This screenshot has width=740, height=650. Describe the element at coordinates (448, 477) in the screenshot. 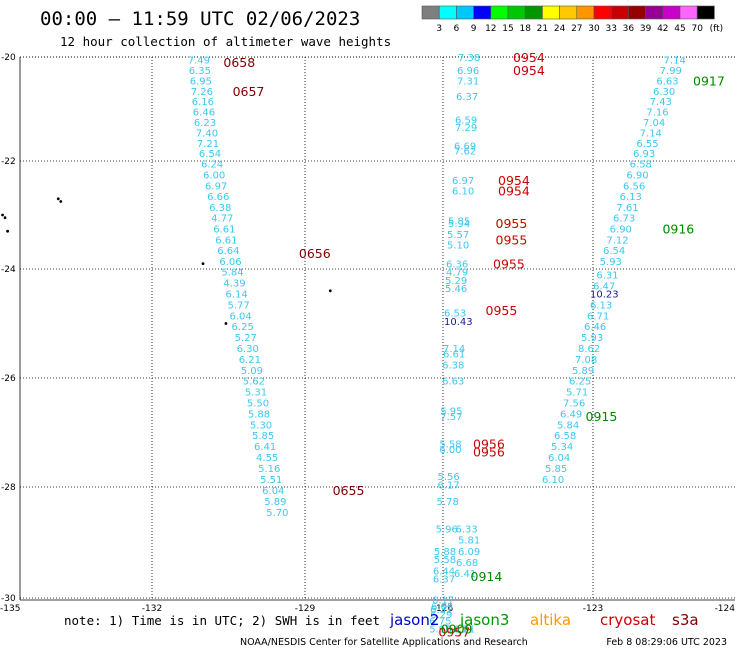

I see `swh-value: 5.56` at that location.